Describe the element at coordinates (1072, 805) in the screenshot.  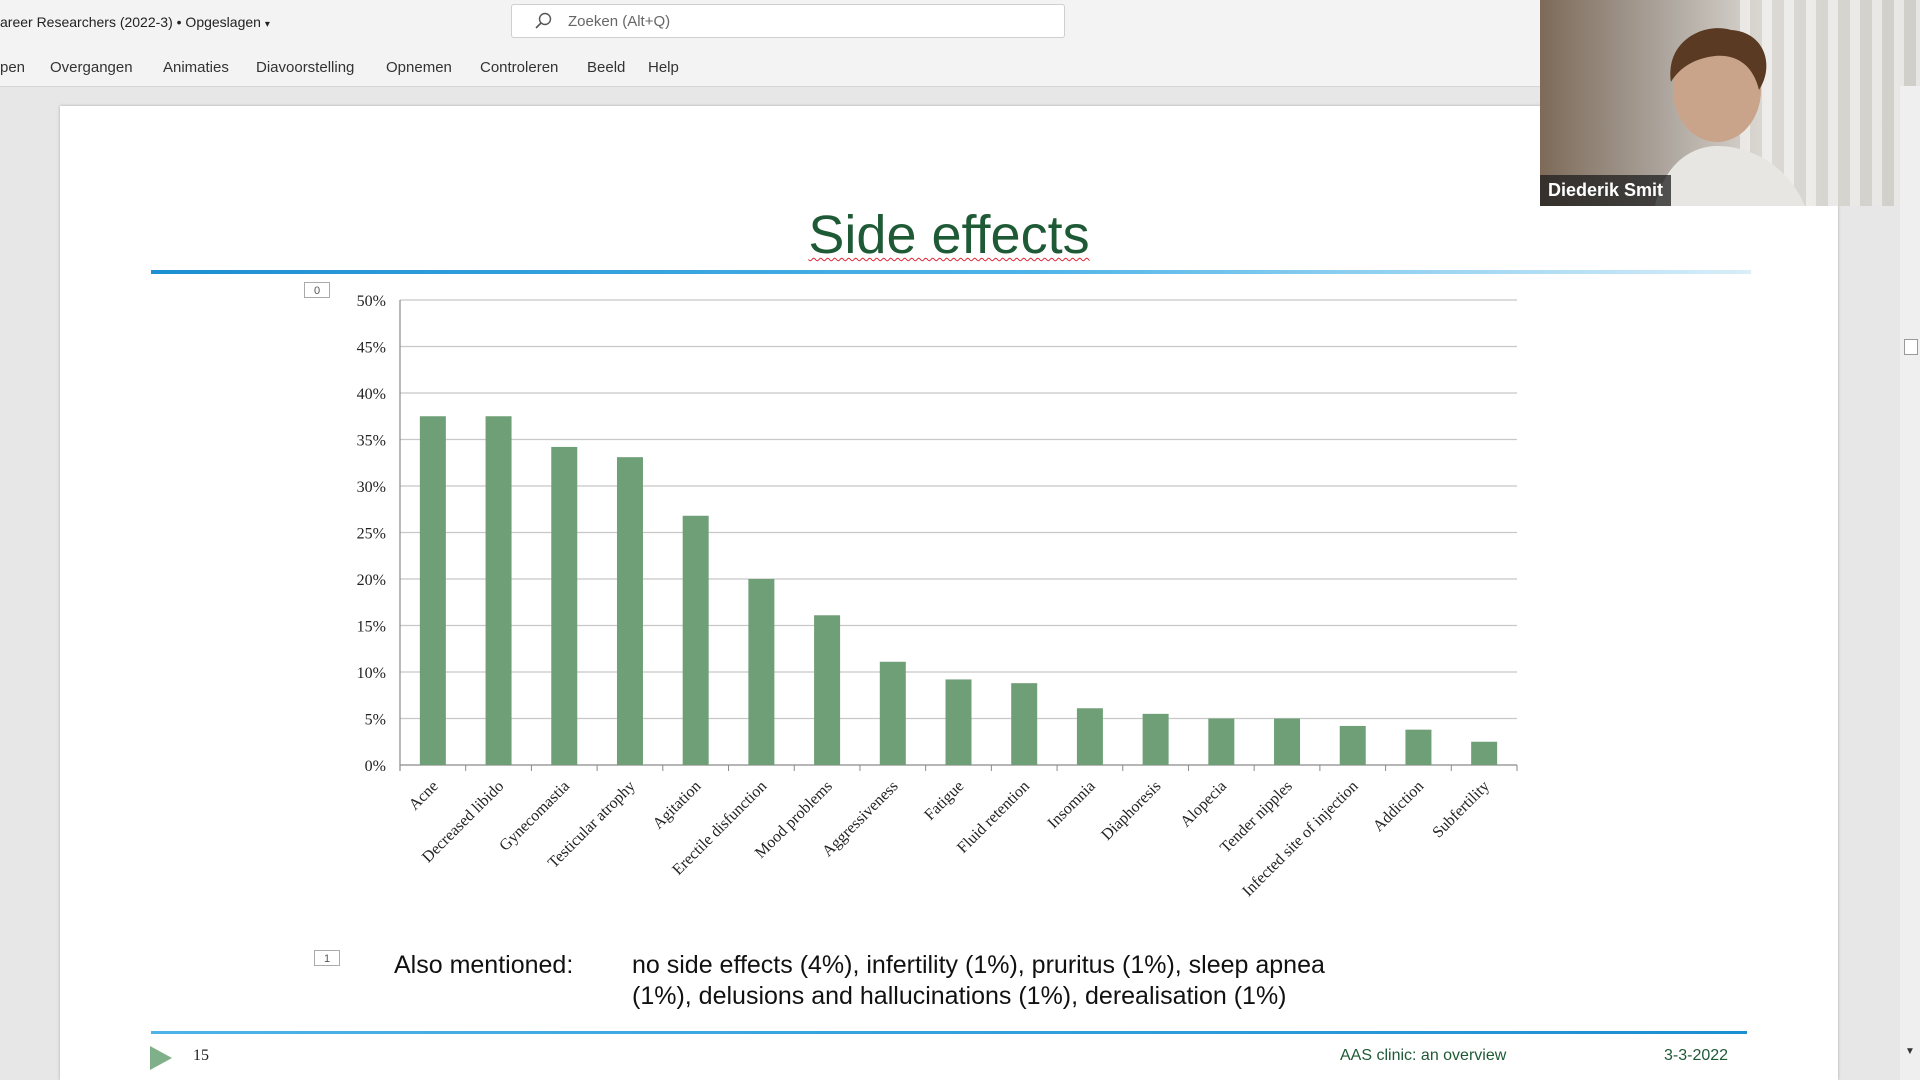
I see `x-tick-label: Insomnia` at that location.